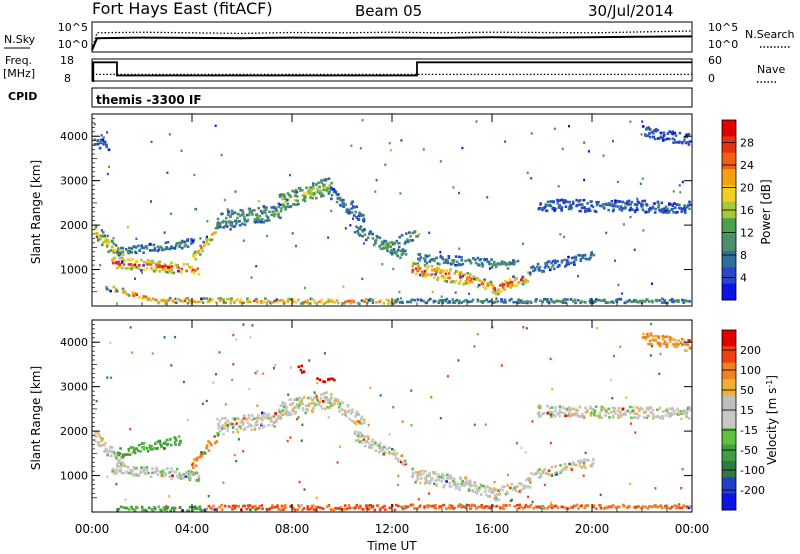  Describe the element at coordinates (747, 210) in the screenshot. I see `colorbar-tick-label: 16` at that location.